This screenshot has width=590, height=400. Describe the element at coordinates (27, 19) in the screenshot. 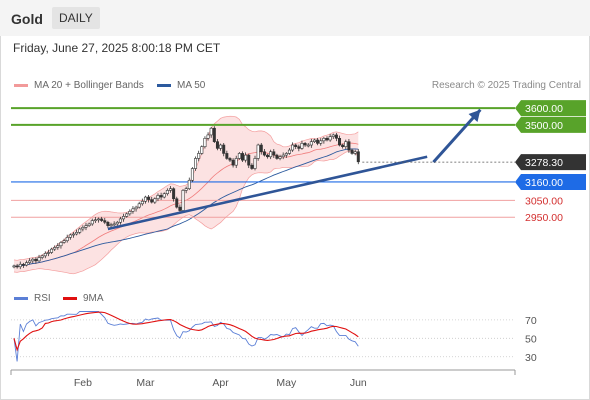

I see `instrument-title: Gold` at that location.